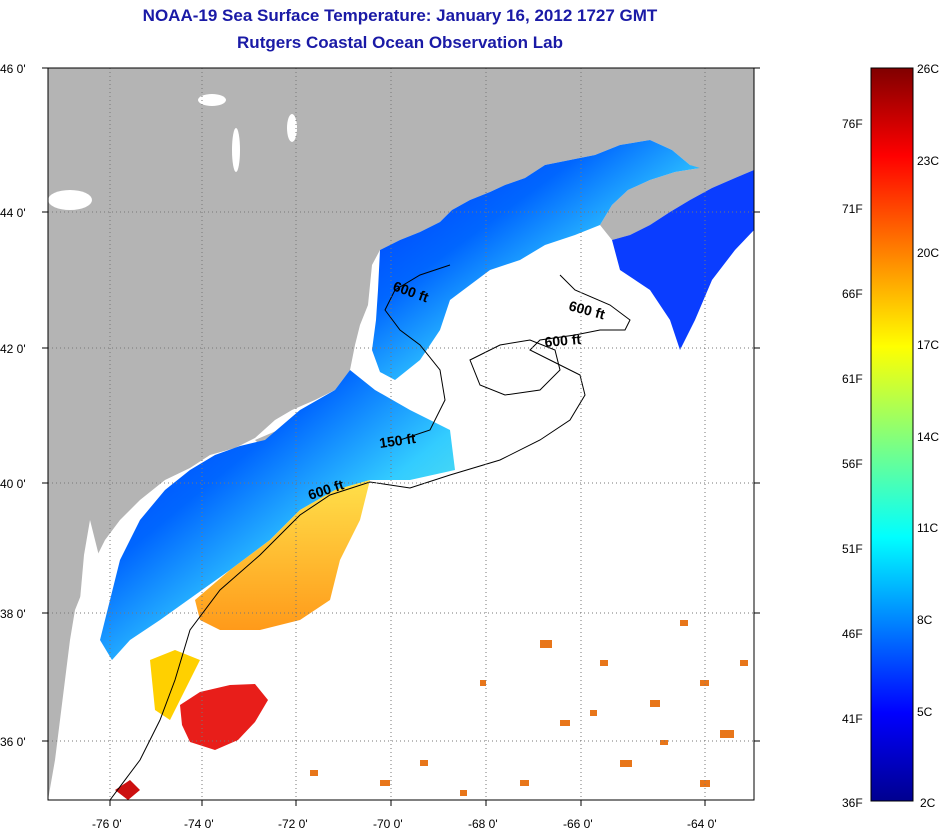 Image resolution: width=944 pixels, height=840 pixels. I want to click on sst-cape-hatteras-warm, so click(175, 685).